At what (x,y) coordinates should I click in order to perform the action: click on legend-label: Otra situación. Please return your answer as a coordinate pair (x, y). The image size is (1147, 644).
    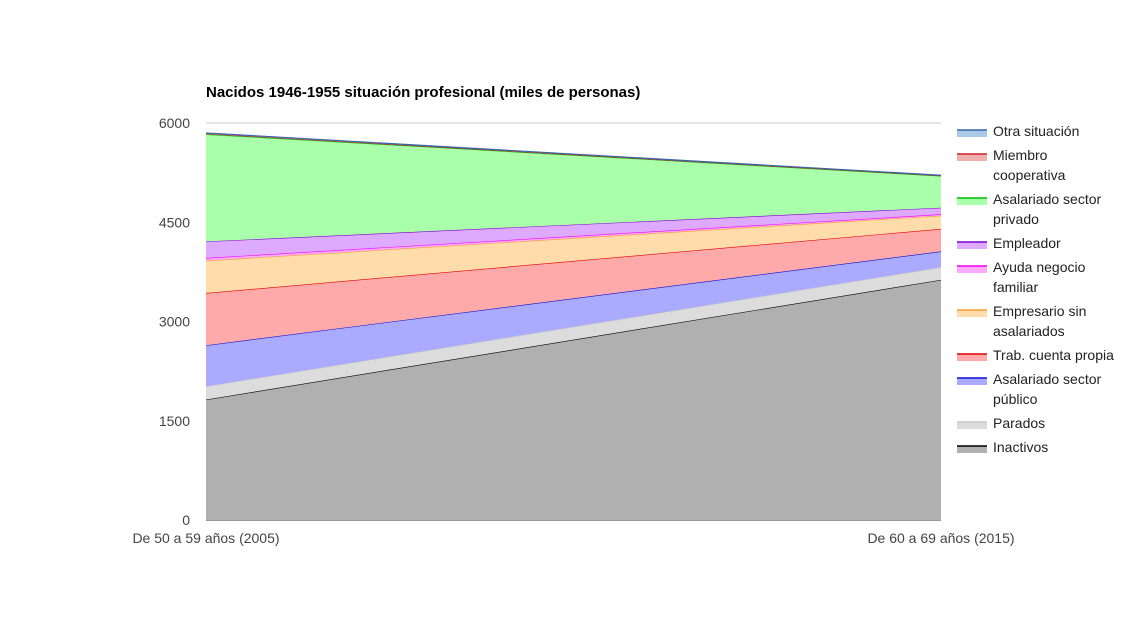
    Looking at the image, I should click on (1036, 131).